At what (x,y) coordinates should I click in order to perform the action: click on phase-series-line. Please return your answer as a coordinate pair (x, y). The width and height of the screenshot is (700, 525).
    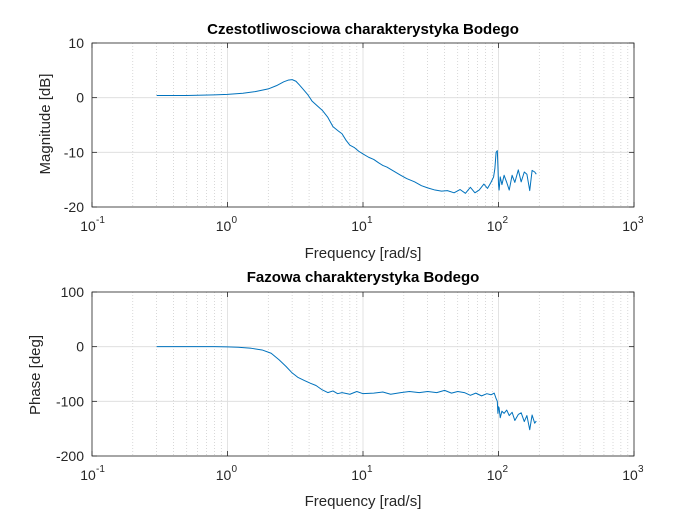
    Looking at the image, I should click on (346, 388).